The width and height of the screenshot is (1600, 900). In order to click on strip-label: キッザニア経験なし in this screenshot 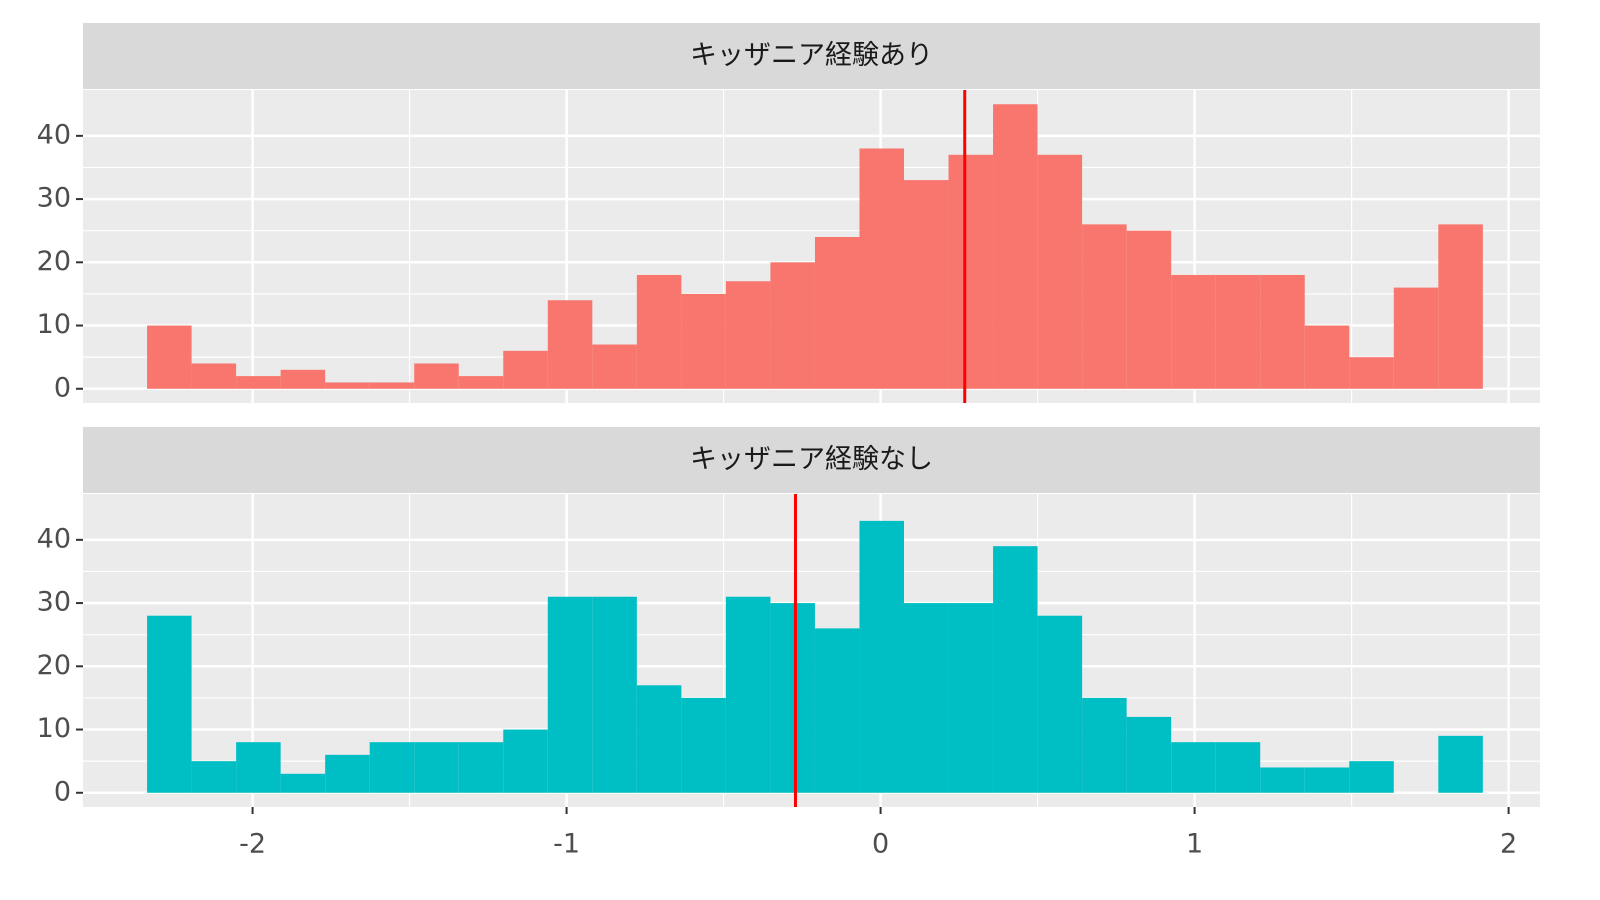, I will do `click(811, 459)`.